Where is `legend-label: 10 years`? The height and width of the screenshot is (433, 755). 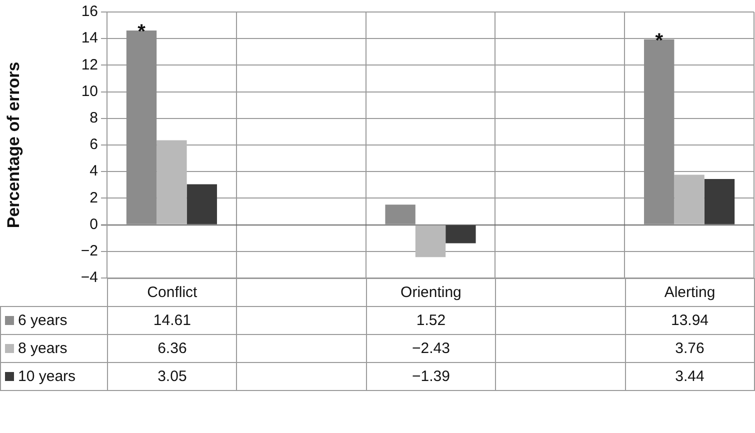
legend-label: 10 years is located at coordinates (54, 376).